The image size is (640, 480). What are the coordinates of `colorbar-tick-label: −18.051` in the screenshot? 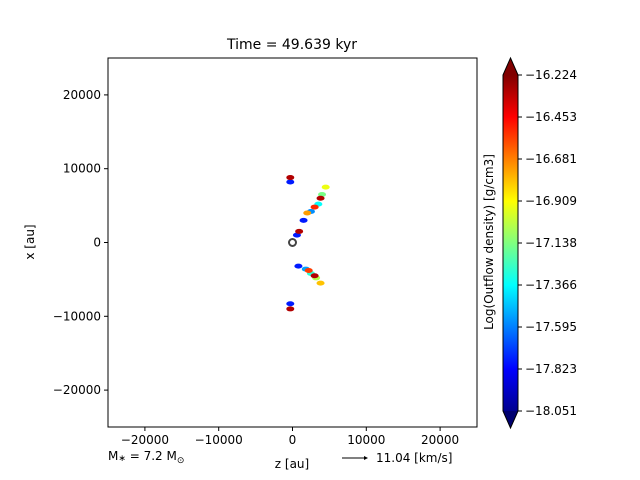 It's located at (551, 411).